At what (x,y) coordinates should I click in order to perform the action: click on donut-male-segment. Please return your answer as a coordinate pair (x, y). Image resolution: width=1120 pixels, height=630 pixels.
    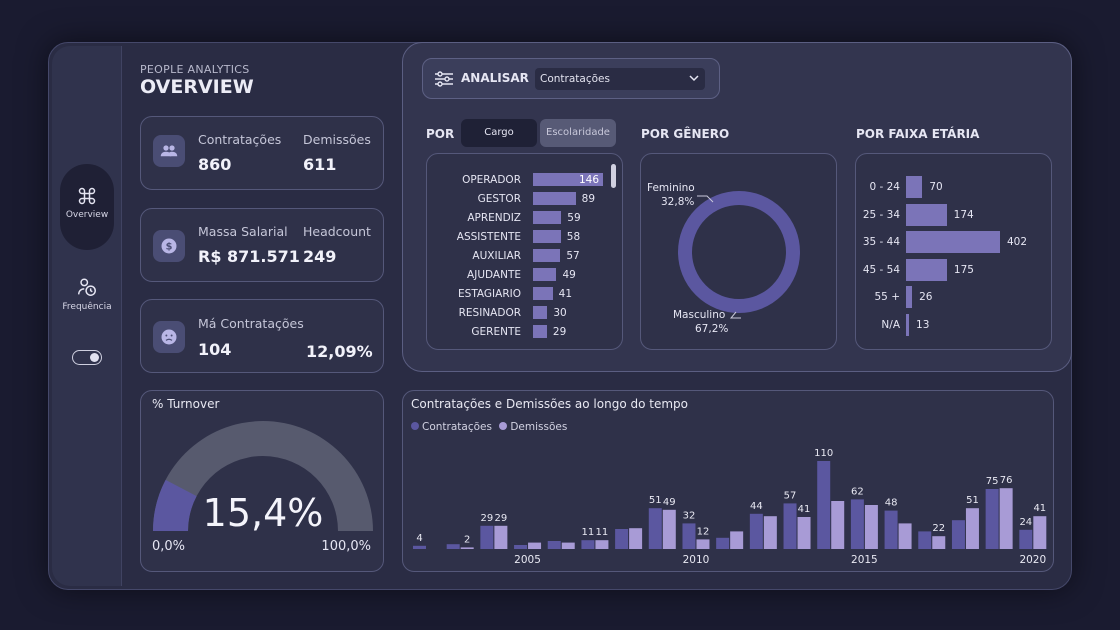
    Looking at the image, I should click on (739, 252).